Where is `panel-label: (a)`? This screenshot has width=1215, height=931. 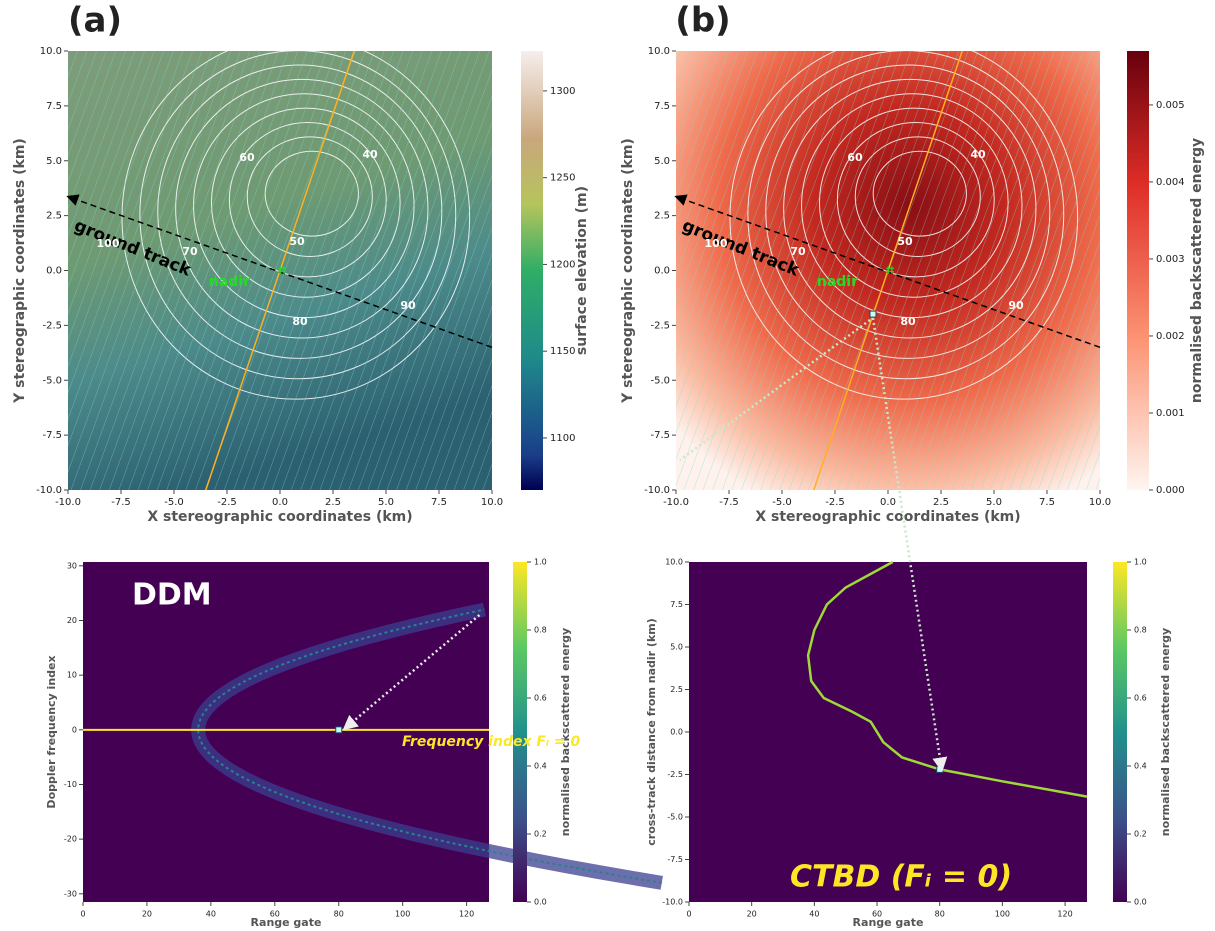 panel-label: (a) is located at coordinates (95, 21).